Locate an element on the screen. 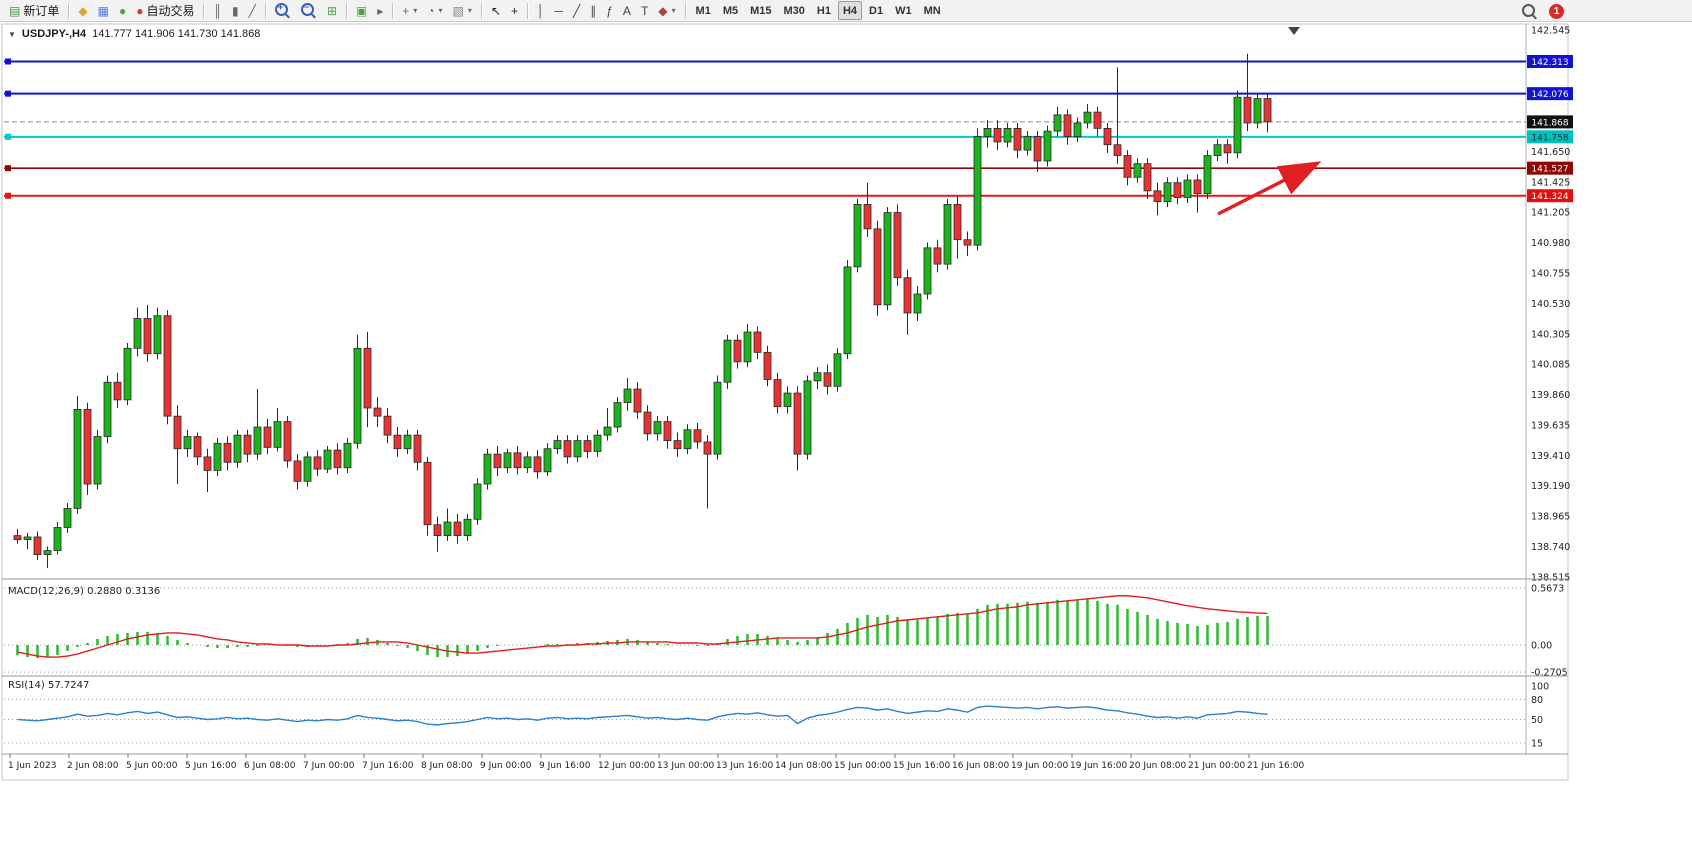 This screenshot has height=842, width=1692. zoom-out-icon: − is located at coordinates (307, 9).